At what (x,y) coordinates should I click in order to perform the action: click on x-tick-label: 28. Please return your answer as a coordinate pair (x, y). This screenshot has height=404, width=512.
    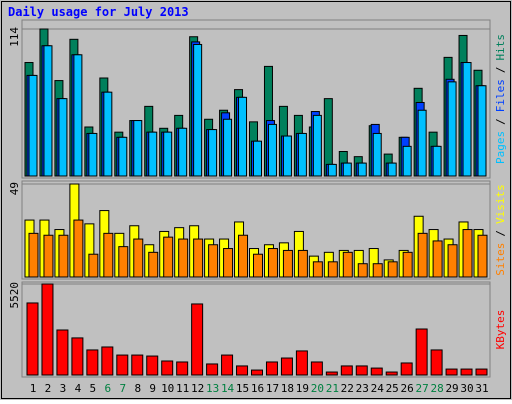
    Looking at the image, I should click on (436, 388).